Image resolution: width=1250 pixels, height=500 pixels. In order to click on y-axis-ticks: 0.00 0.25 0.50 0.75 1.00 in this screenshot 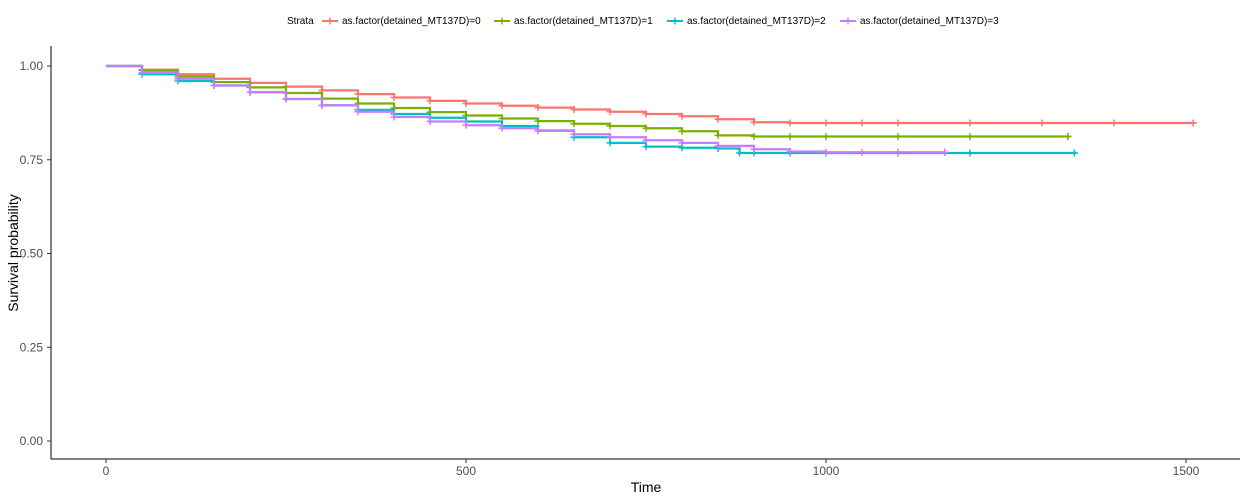, I will do `click(35, 253)`.